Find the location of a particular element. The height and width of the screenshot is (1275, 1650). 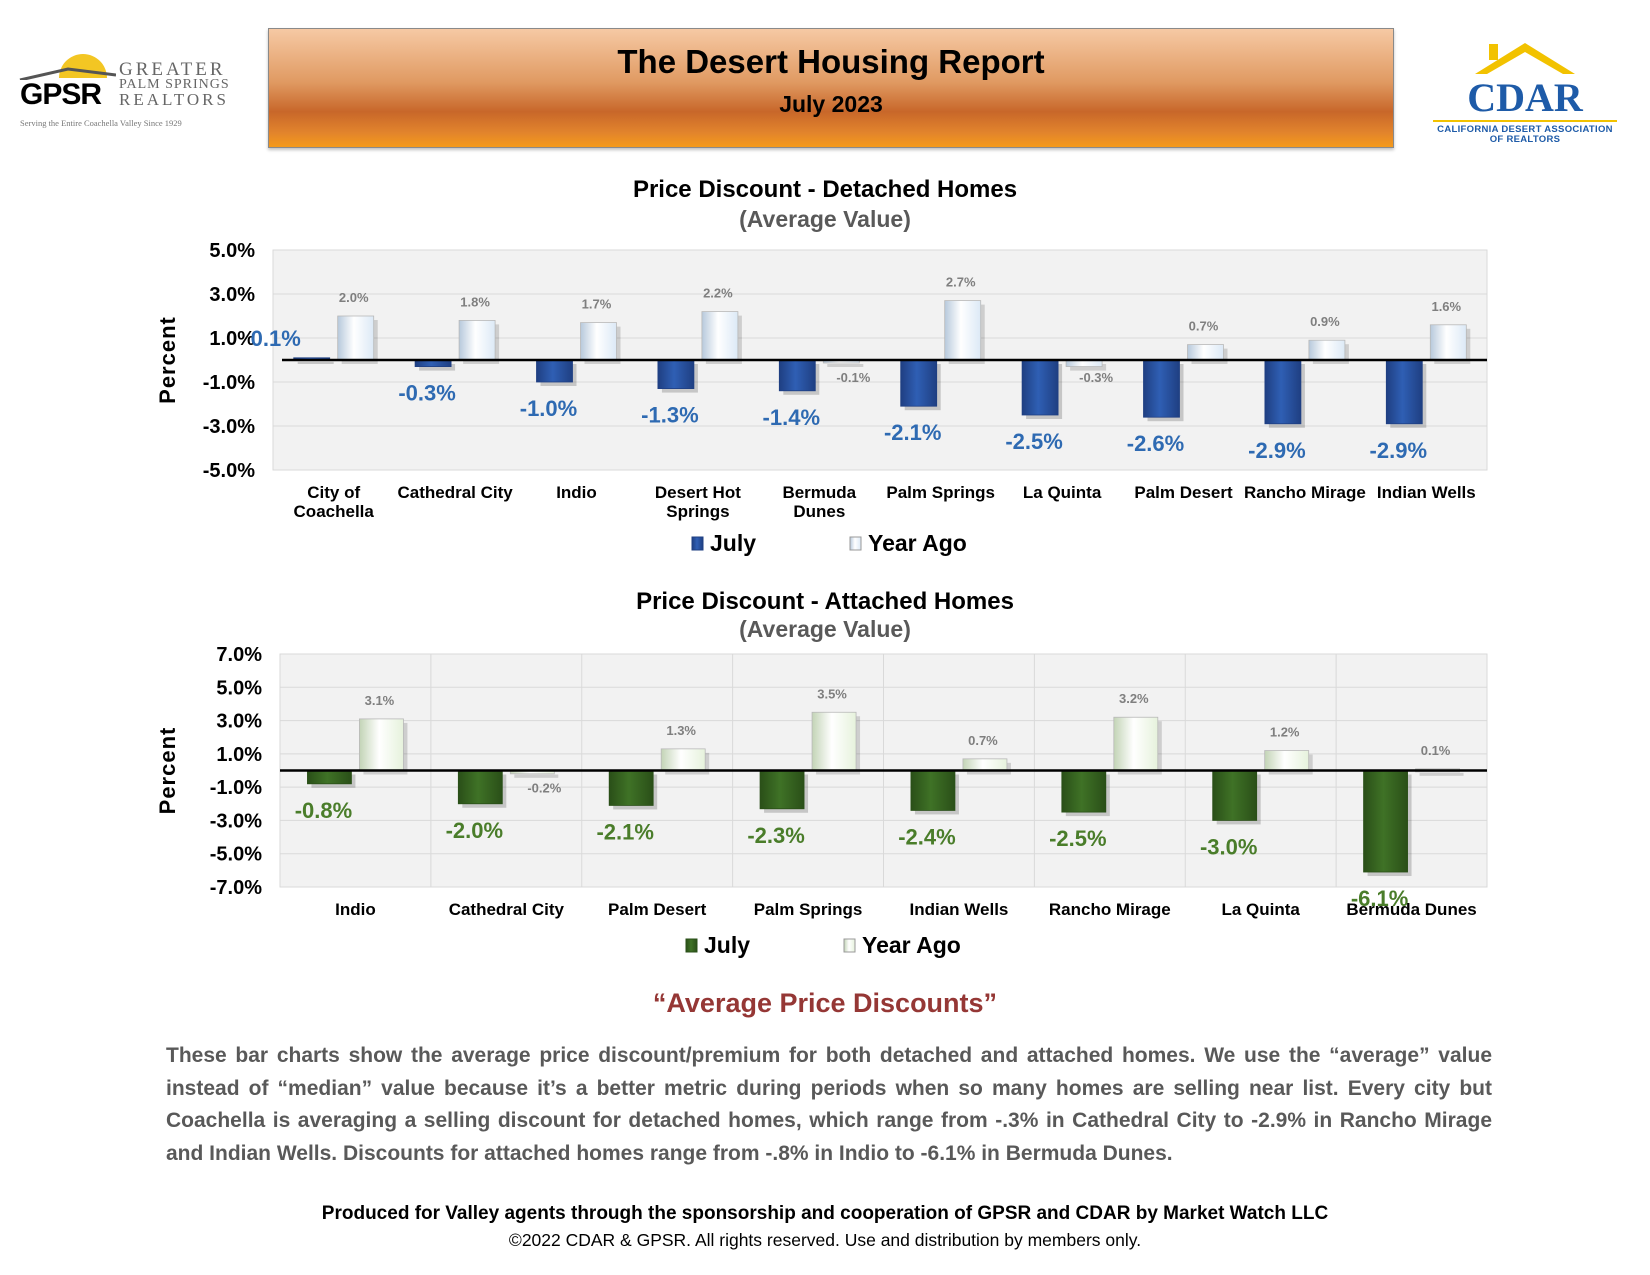

year-ago-value-label: 1.2% is located at coordinates (1285, 732).